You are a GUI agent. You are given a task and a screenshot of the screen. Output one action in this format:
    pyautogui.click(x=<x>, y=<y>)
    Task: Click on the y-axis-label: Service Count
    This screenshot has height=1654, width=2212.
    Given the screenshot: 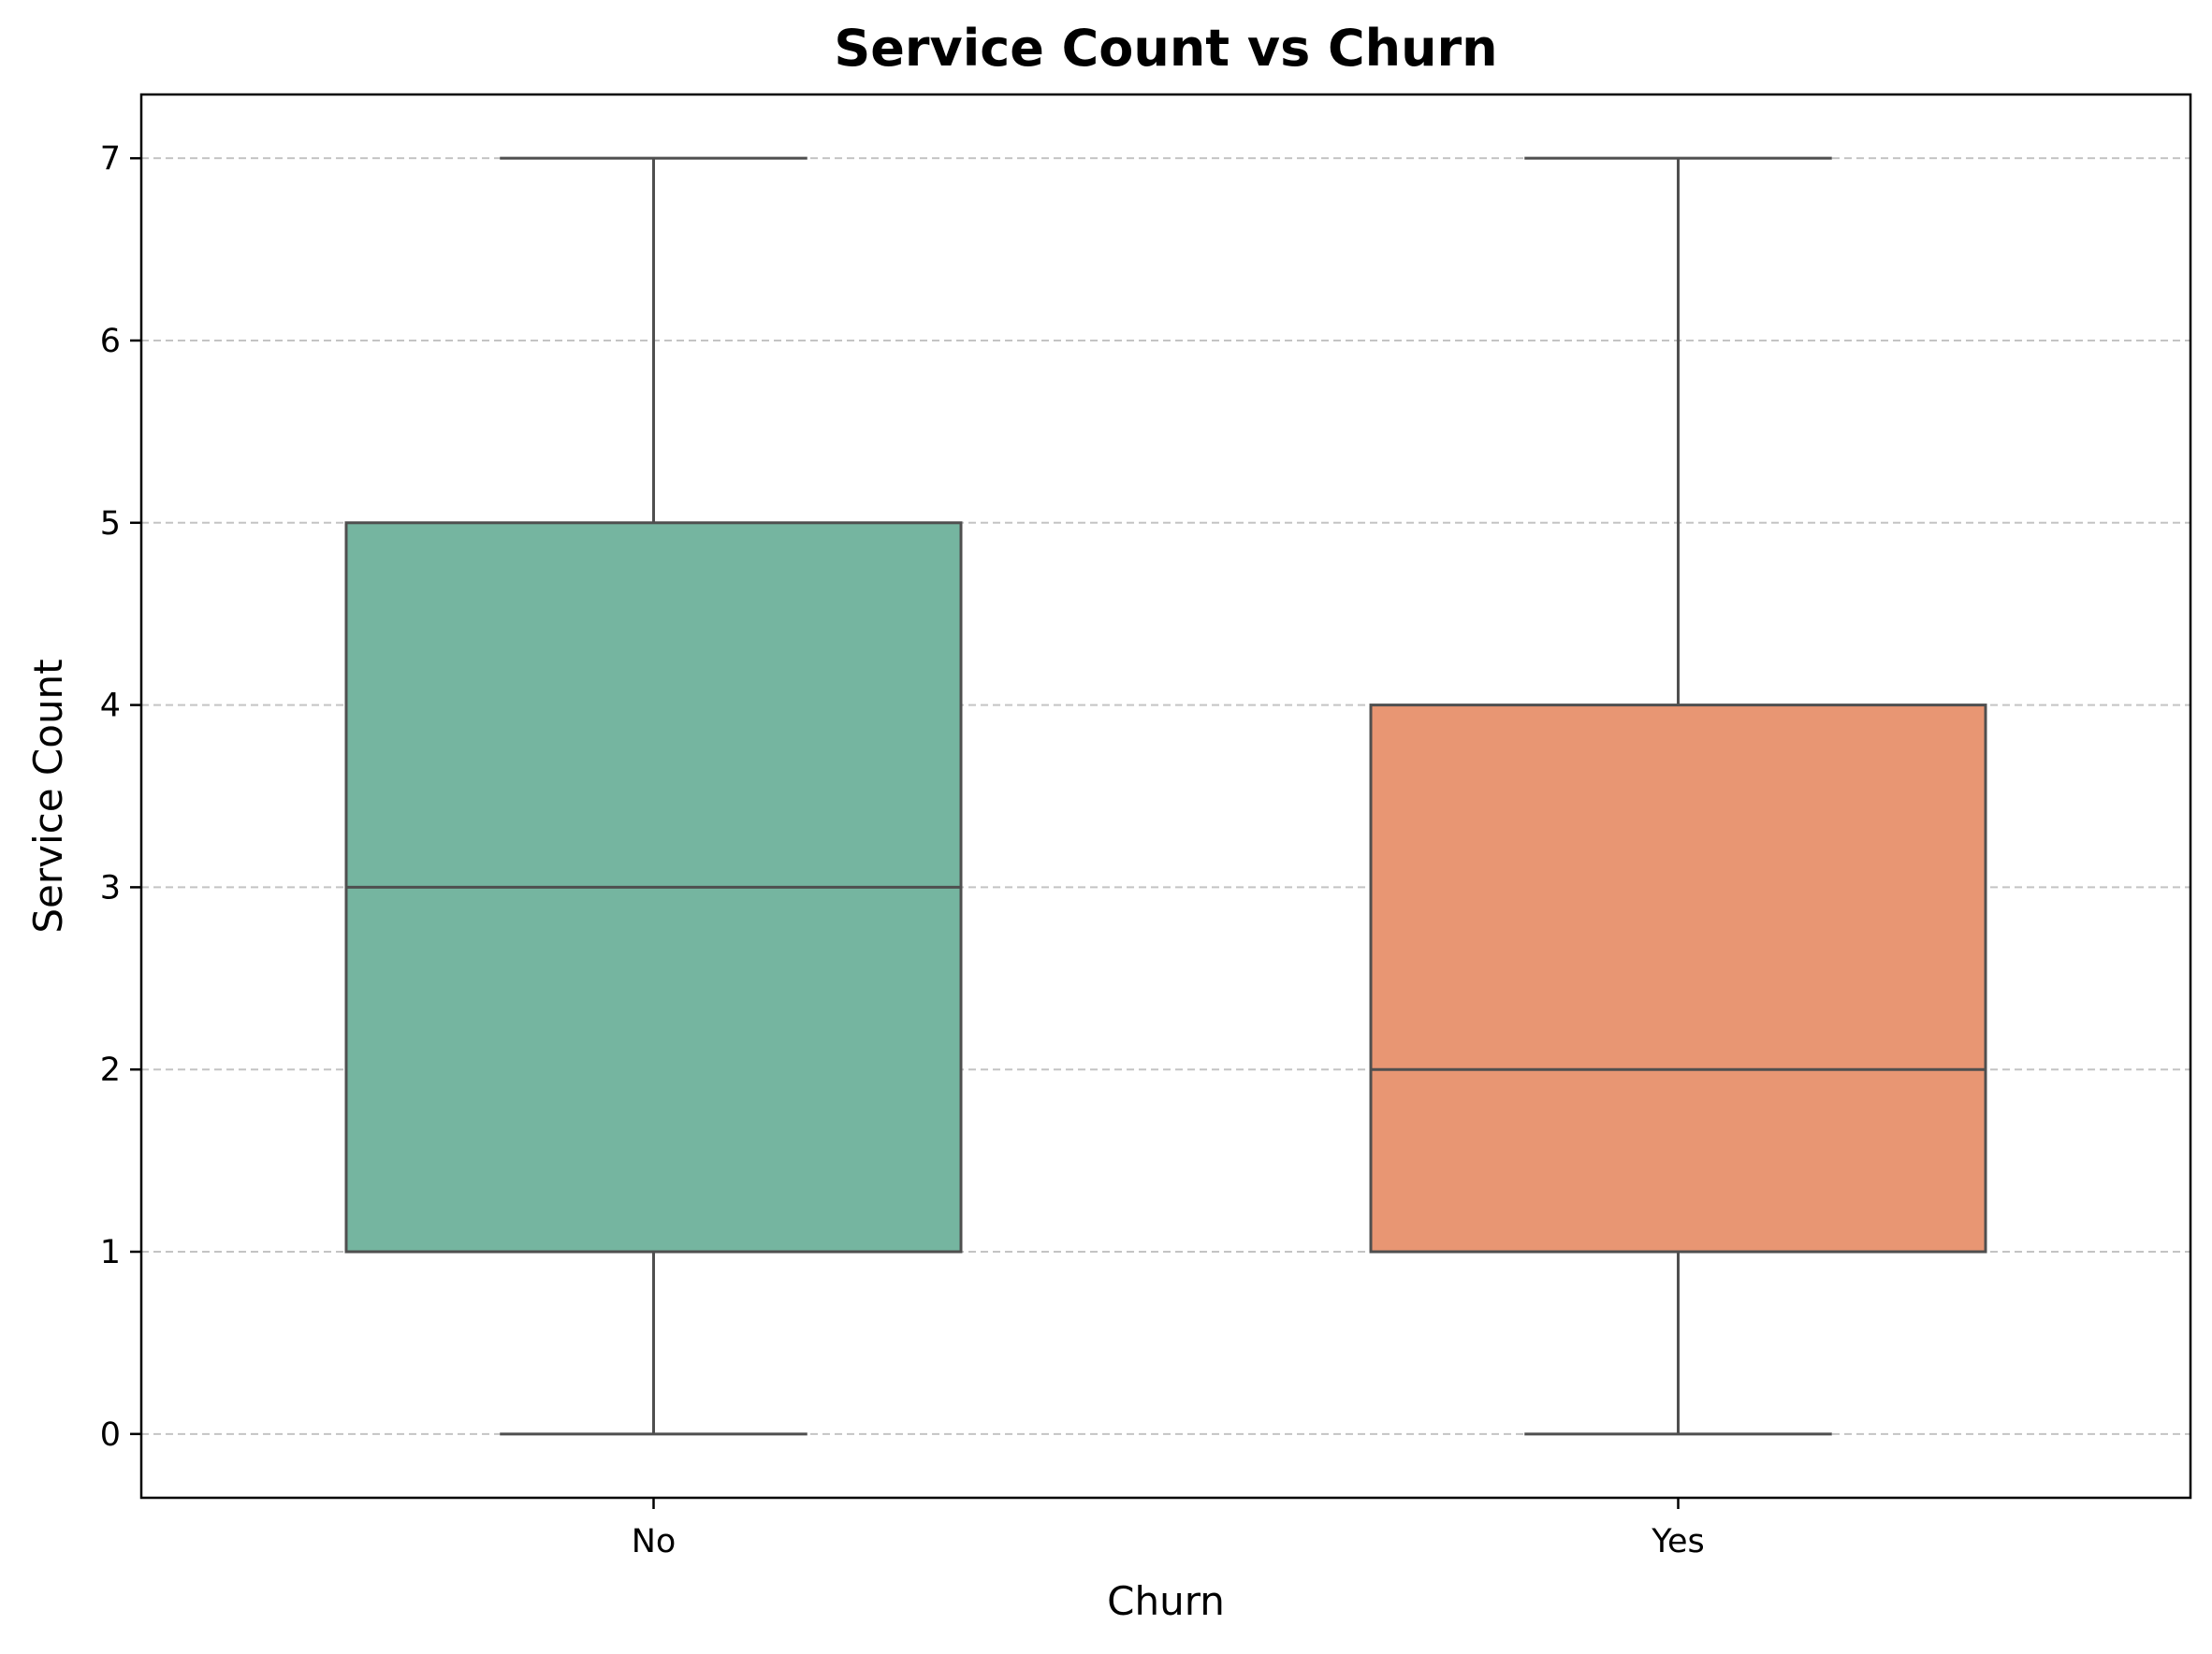 What is the action you would take?
    pyautogui.click(x=48, y=796)
    